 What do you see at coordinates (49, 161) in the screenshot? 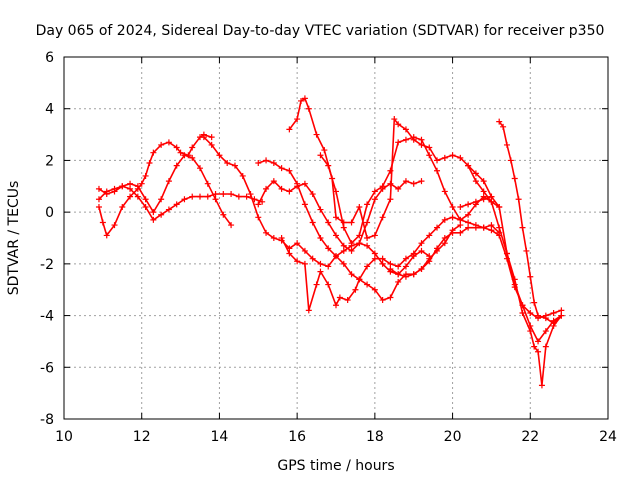
I see `y-tick-label: 2` at bounding box center [49, 161].